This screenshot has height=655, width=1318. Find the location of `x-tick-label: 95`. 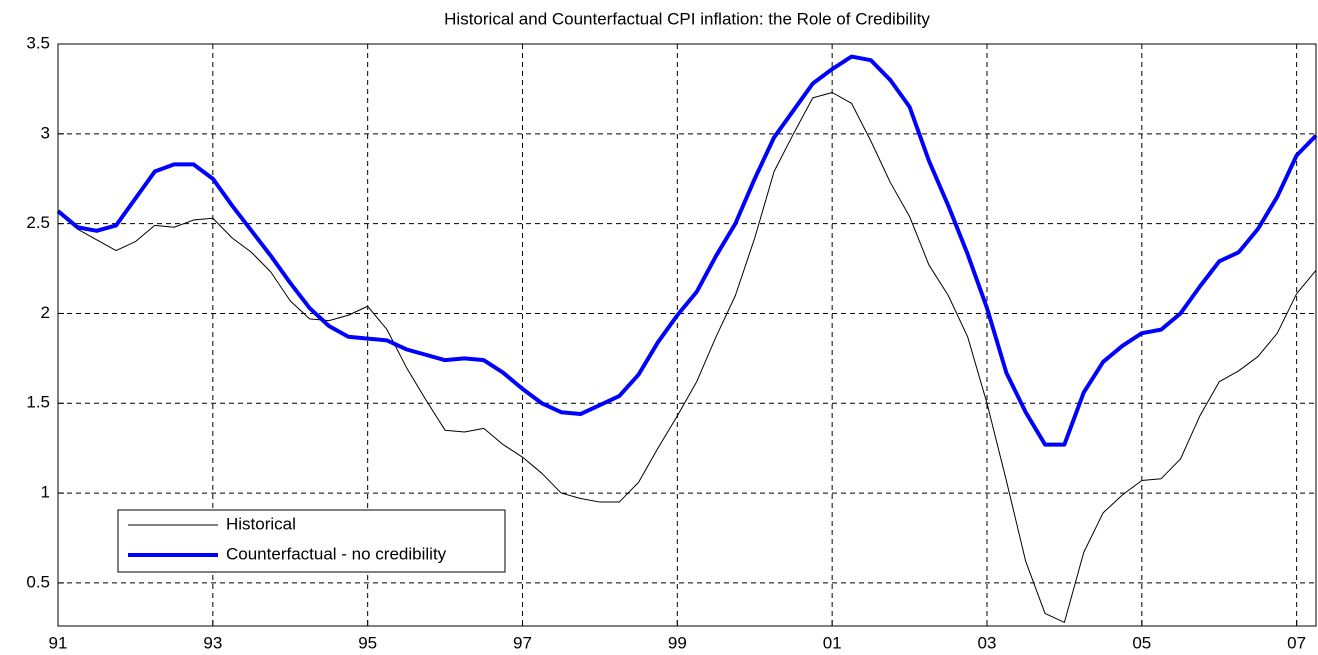

x-tick-label: 95 is located at coordinates (367, 642).